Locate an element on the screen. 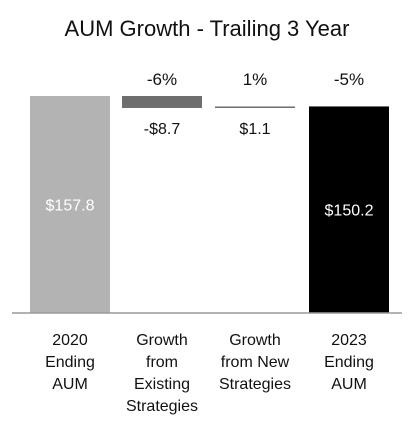 Image resolution: width=414 pixels, height=430 pixels. value-label-3: $1.1 is located at coordinates (254, 129).